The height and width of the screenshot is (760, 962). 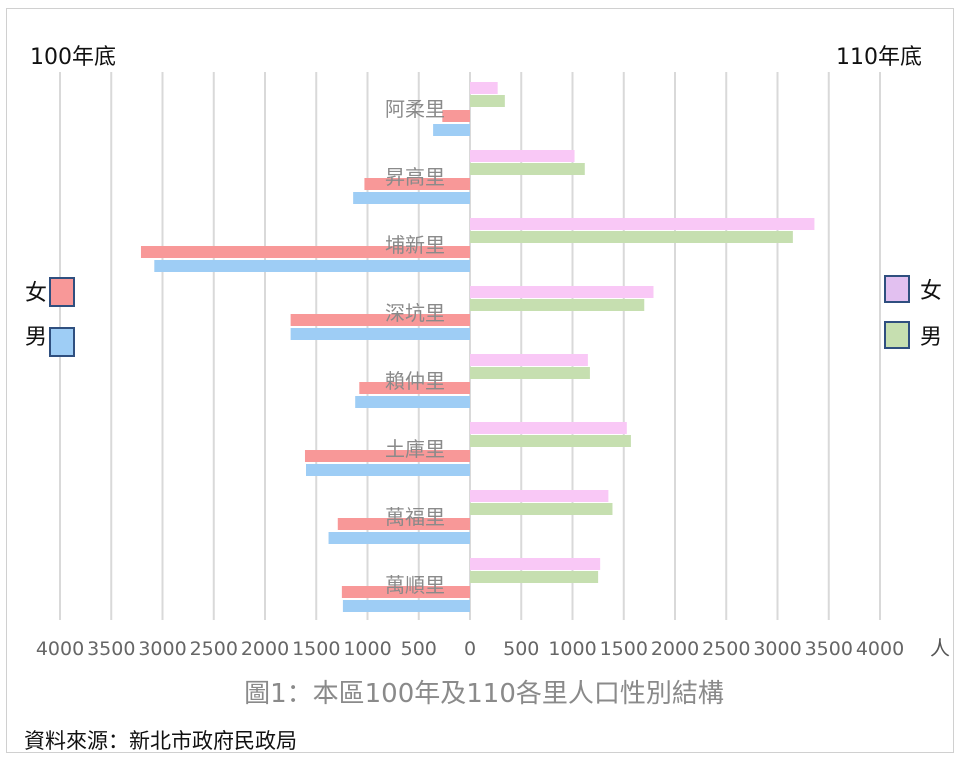 What do you see at coordinates (62, 342) in the screenshot?
I see `legend-left-swatch-male` at bounding box center [62, 342].